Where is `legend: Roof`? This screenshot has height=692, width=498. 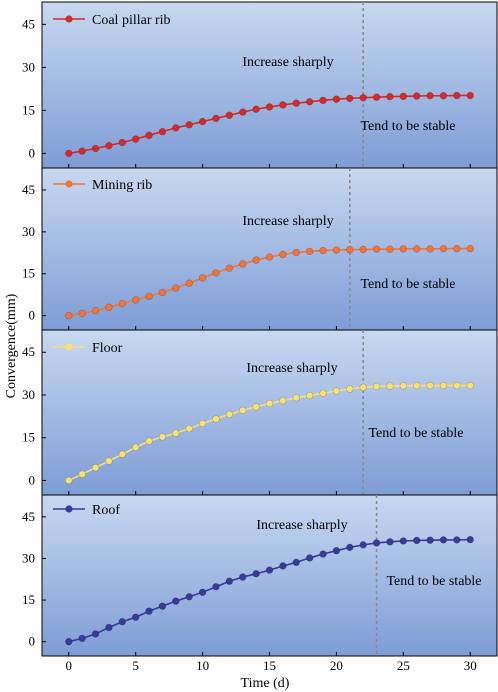
legend: Roof is located at coordinates (86, 510).